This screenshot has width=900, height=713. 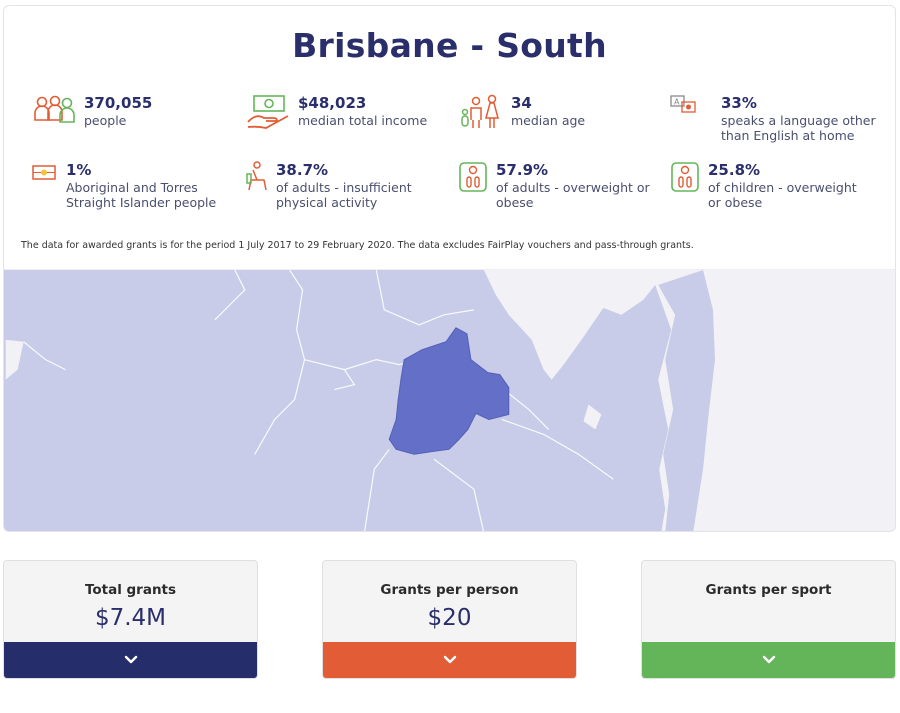 I want to click on stat-population: 370,055 people, so click(x=92, y=112).